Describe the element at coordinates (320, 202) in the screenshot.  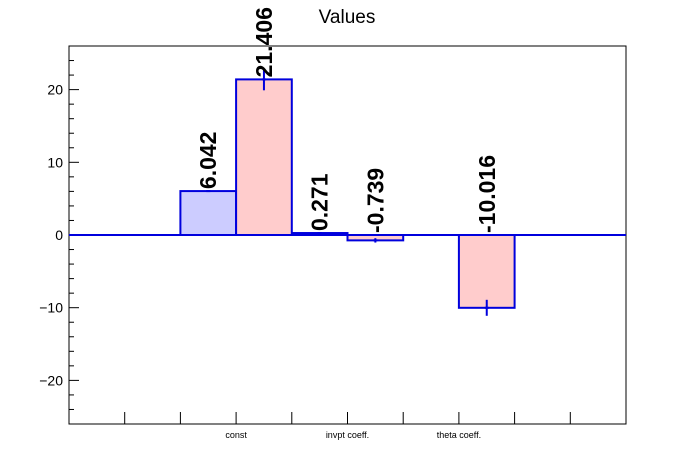
I see `data-label: 0.271` at that location.